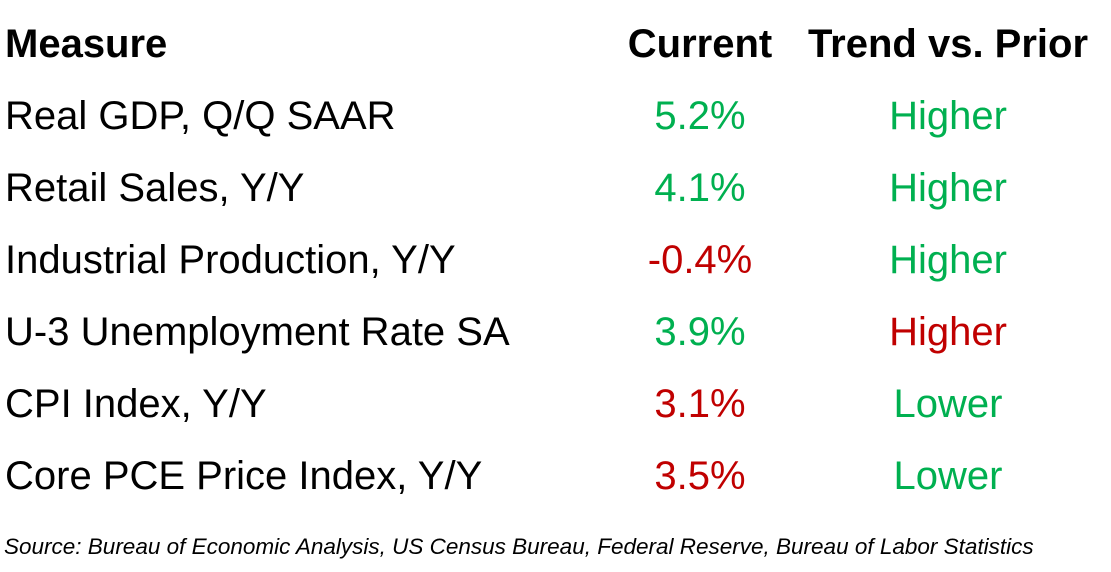  I want to click on current-value: 3.1%, so click(700, 404).